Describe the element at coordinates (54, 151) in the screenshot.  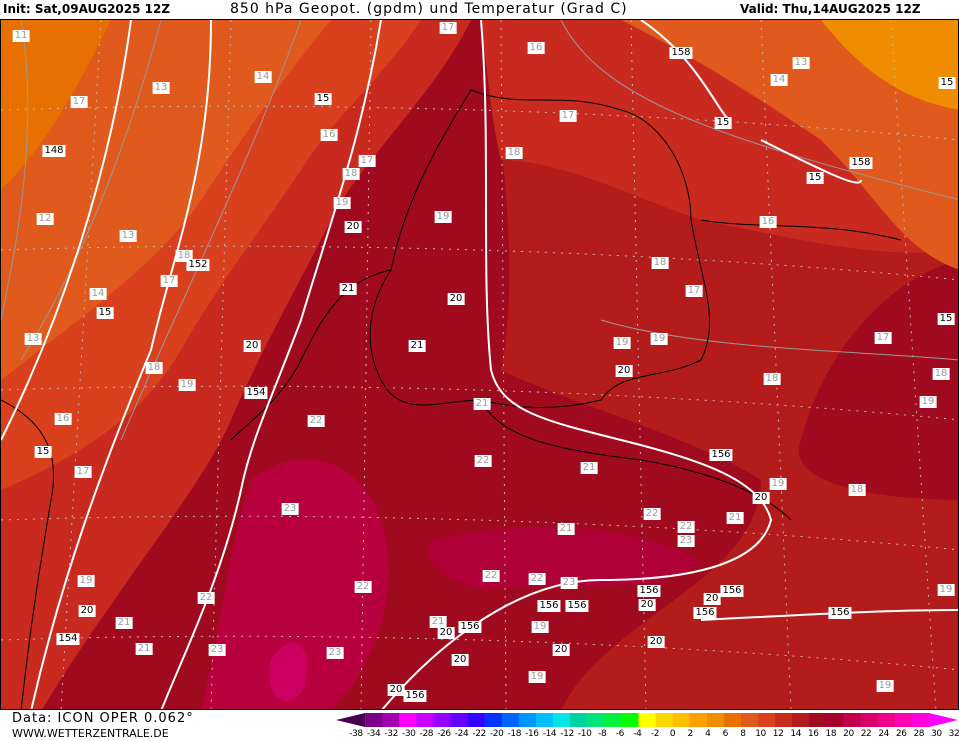
I see `contour-label: 148` at that location.